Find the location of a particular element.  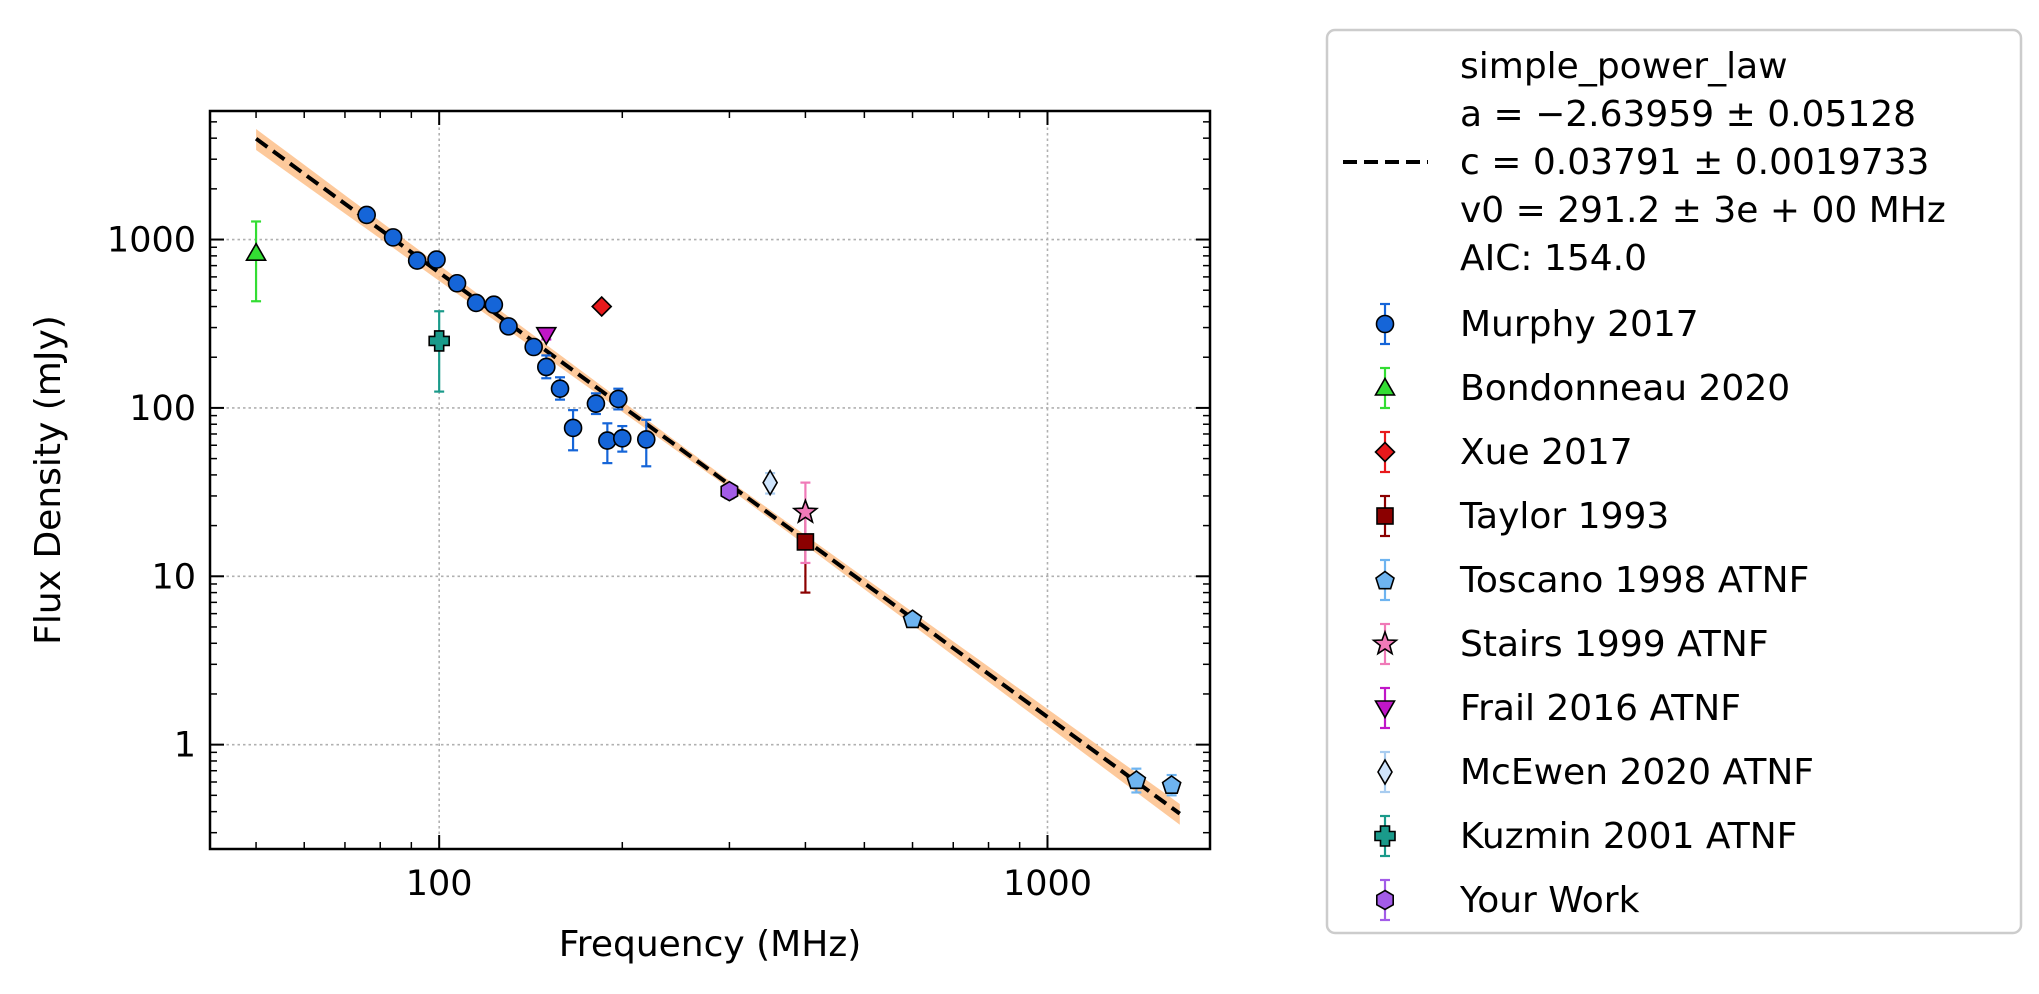

legend-label: Kuzmin 2001 ATNF is located at coordinates (1628, 836).